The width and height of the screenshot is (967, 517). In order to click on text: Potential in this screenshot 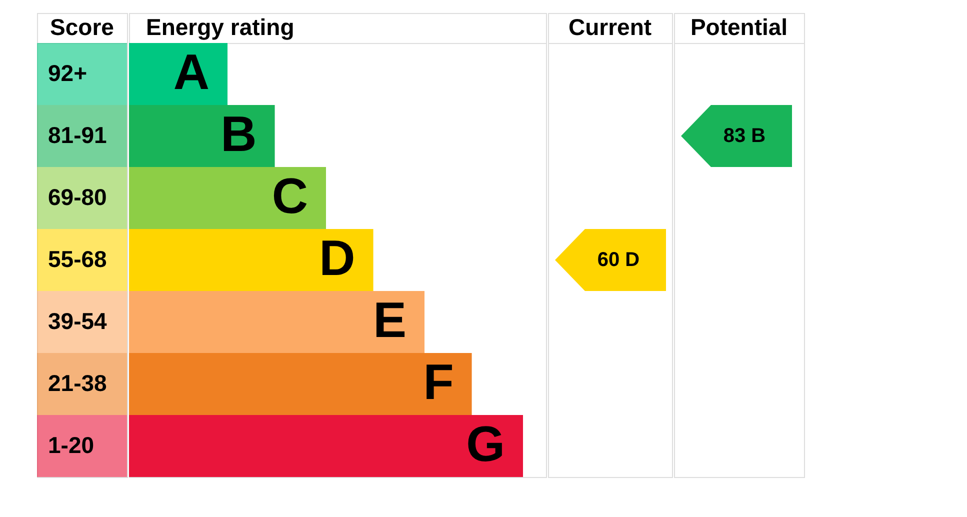, I will do `click(739, 27)`.